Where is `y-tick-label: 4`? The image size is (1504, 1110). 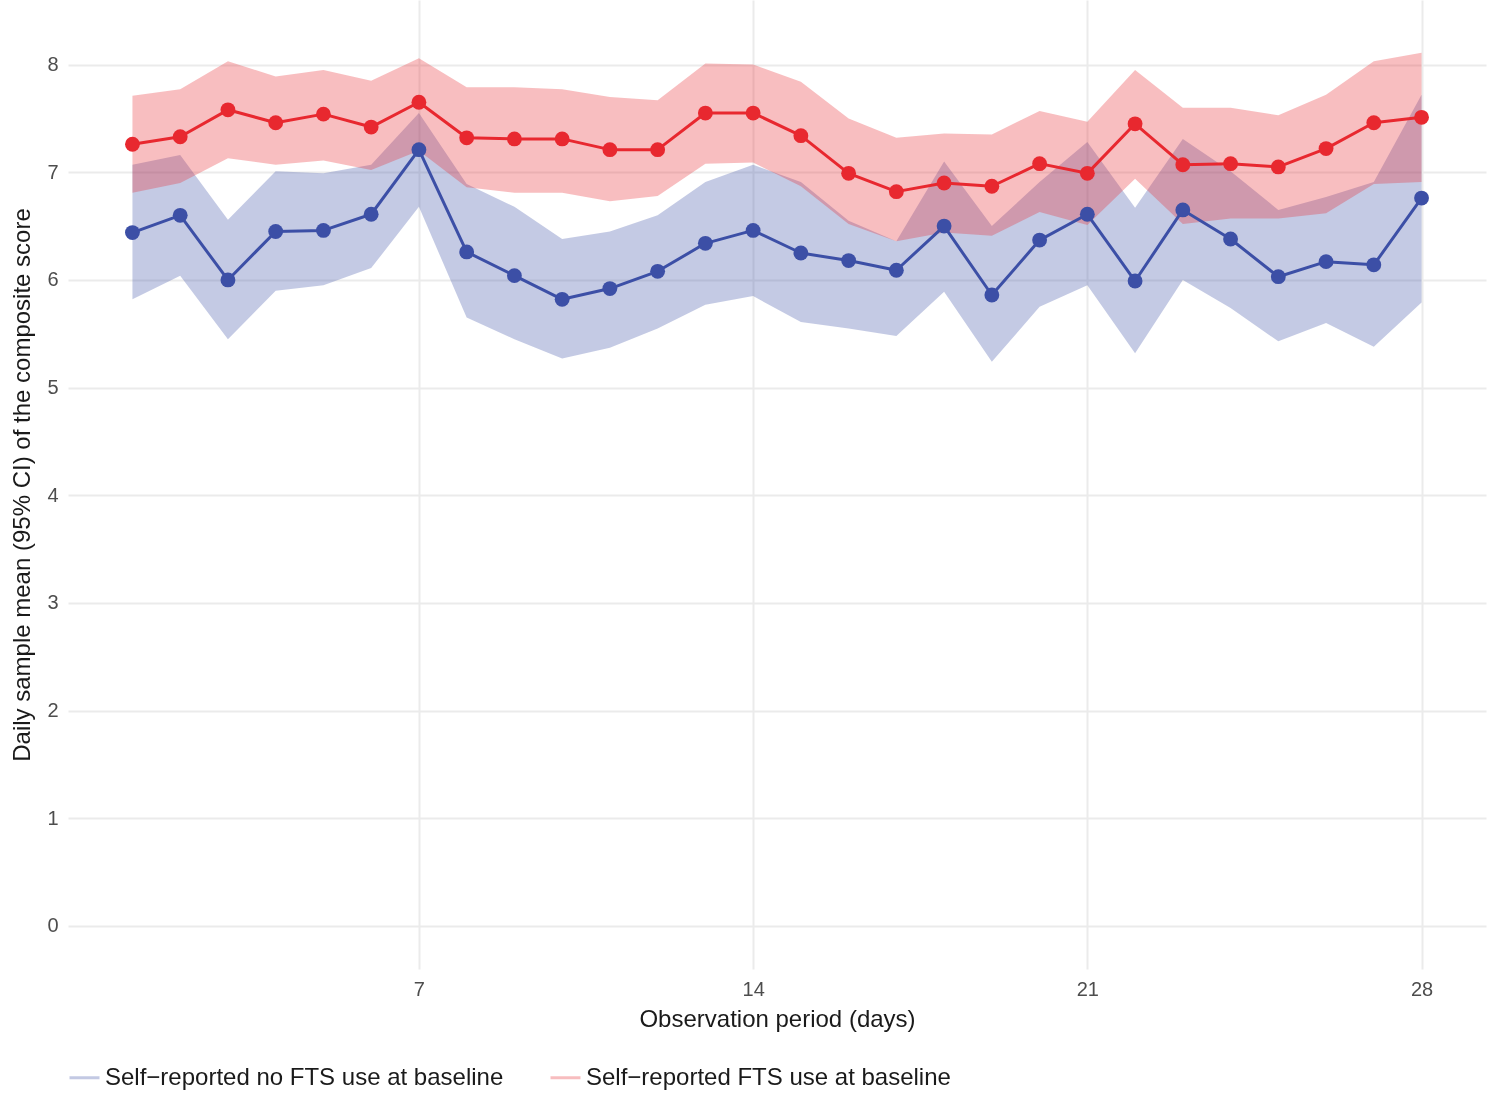 y-tick-label: 4 is located at coordinates (53, 494).